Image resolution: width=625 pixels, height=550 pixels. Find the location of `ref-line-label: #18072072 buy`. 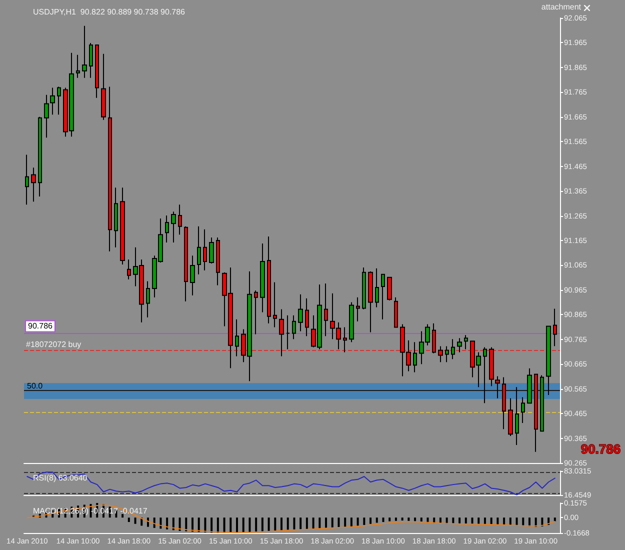

ref-line-label: #18072072 buy is located at coordinates (54, 345).